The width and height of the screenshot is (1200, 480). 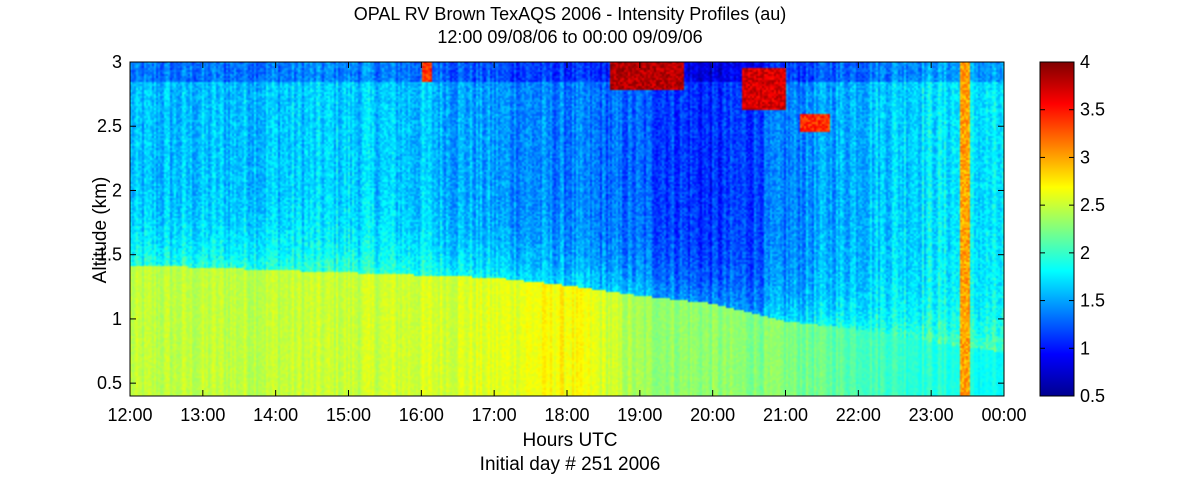 What do you see at coordinates (931, 415) in the screenshot?
I see `x-tick-label: 23:00` at bounding box center [931, 415].